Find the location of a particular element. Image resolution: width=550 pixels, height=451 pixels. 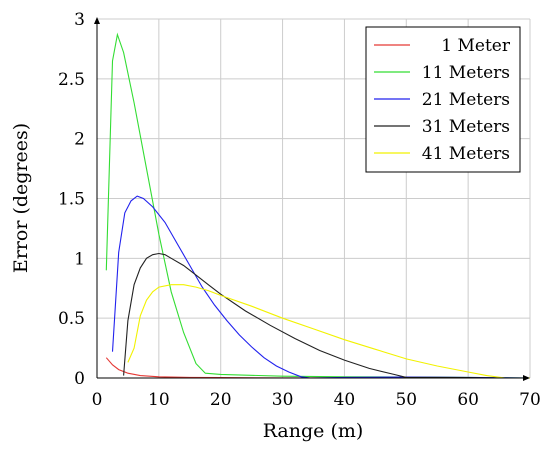

legend-label: 11 Meters is located at coordinates (466, 73).